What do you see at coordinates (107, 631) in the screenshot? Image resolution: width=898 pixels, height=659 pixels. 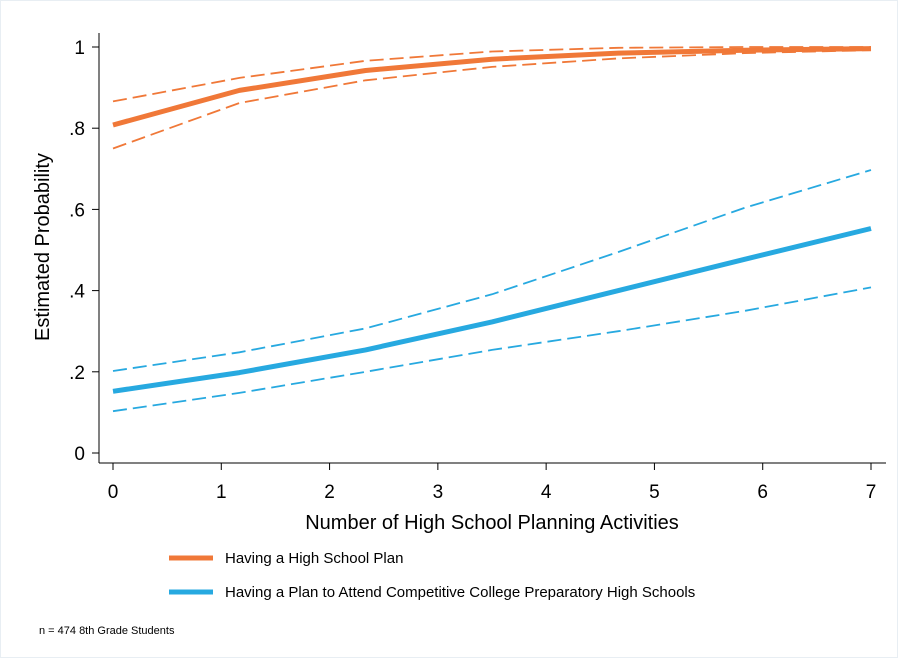 I see `sample-size-note: n = 474 8th Grade Students` at bounding box center [107, 631].